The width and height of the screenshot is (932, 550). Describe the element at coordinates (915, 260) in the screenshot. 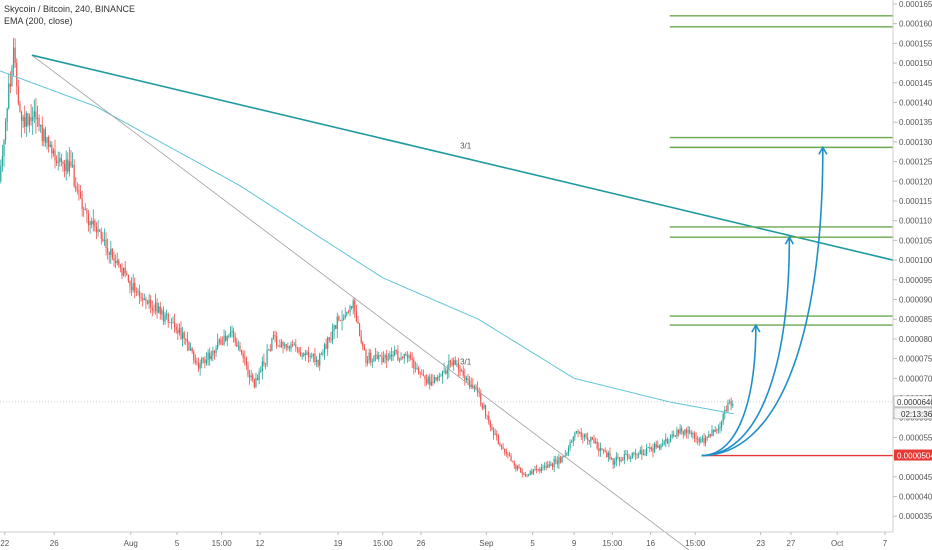

I see `y-tick-label: 0.00010000` at that location.